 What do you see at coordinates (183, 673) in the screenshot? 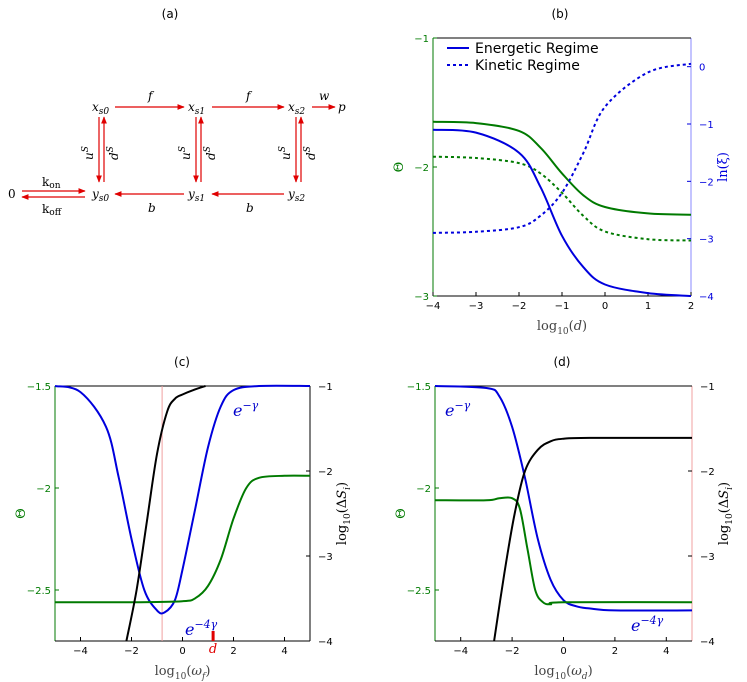
I see `x-axis-label: log10(ωf)` at bounding box center [183, 673].